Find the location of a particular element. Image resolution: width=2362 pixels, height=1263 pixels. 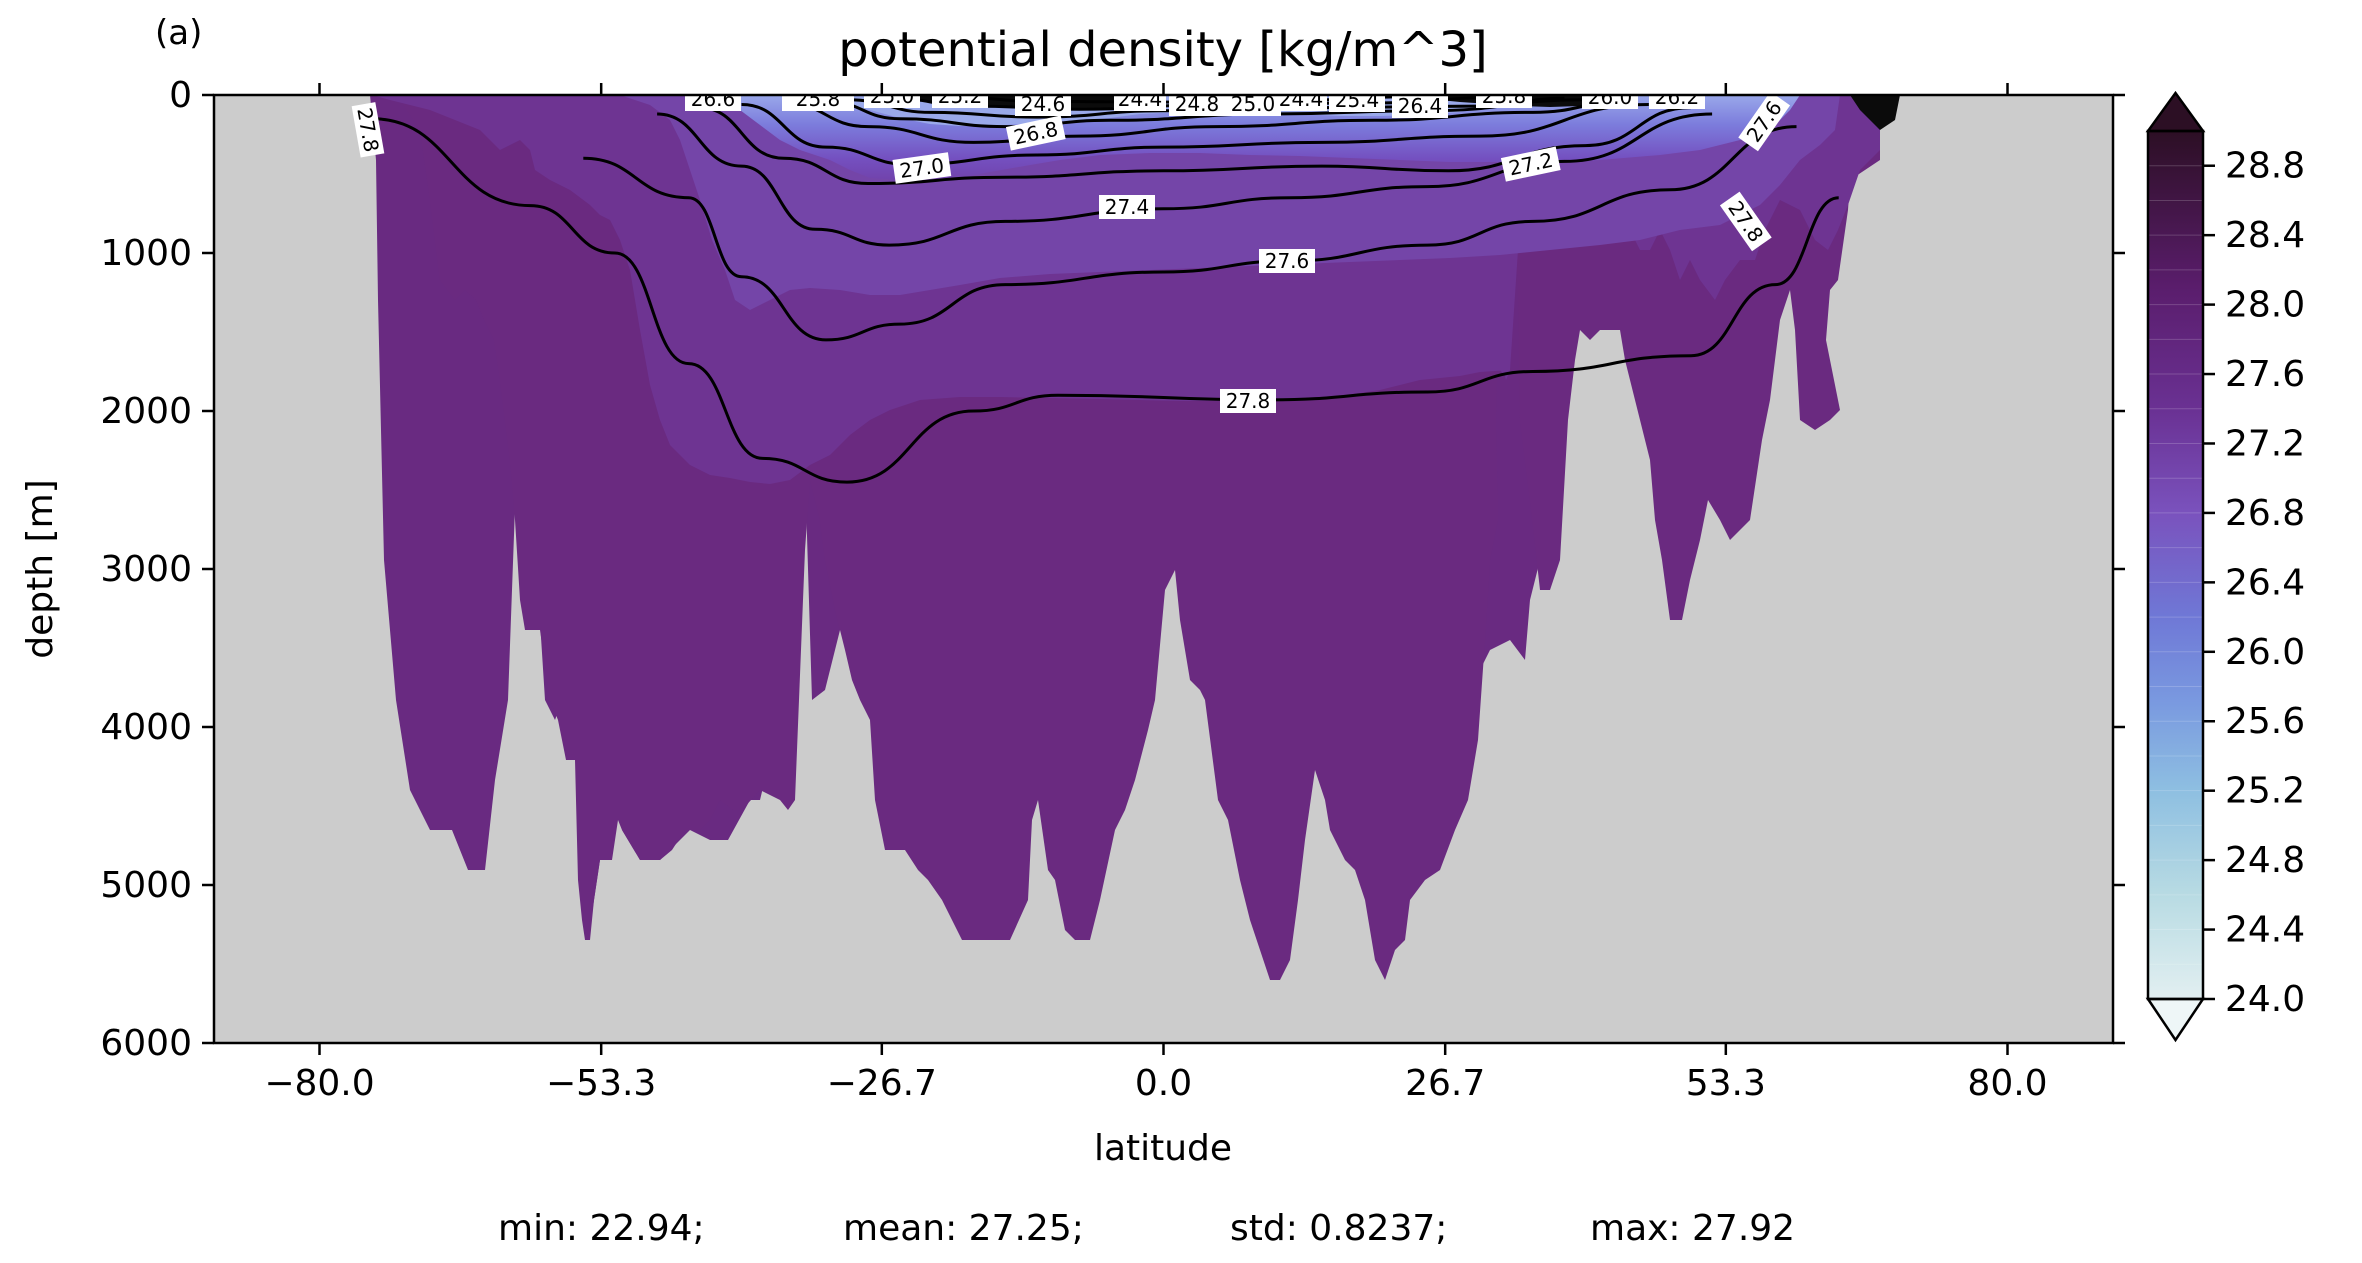

y-tick-label: 1000 is located at coordinates (146, 253).